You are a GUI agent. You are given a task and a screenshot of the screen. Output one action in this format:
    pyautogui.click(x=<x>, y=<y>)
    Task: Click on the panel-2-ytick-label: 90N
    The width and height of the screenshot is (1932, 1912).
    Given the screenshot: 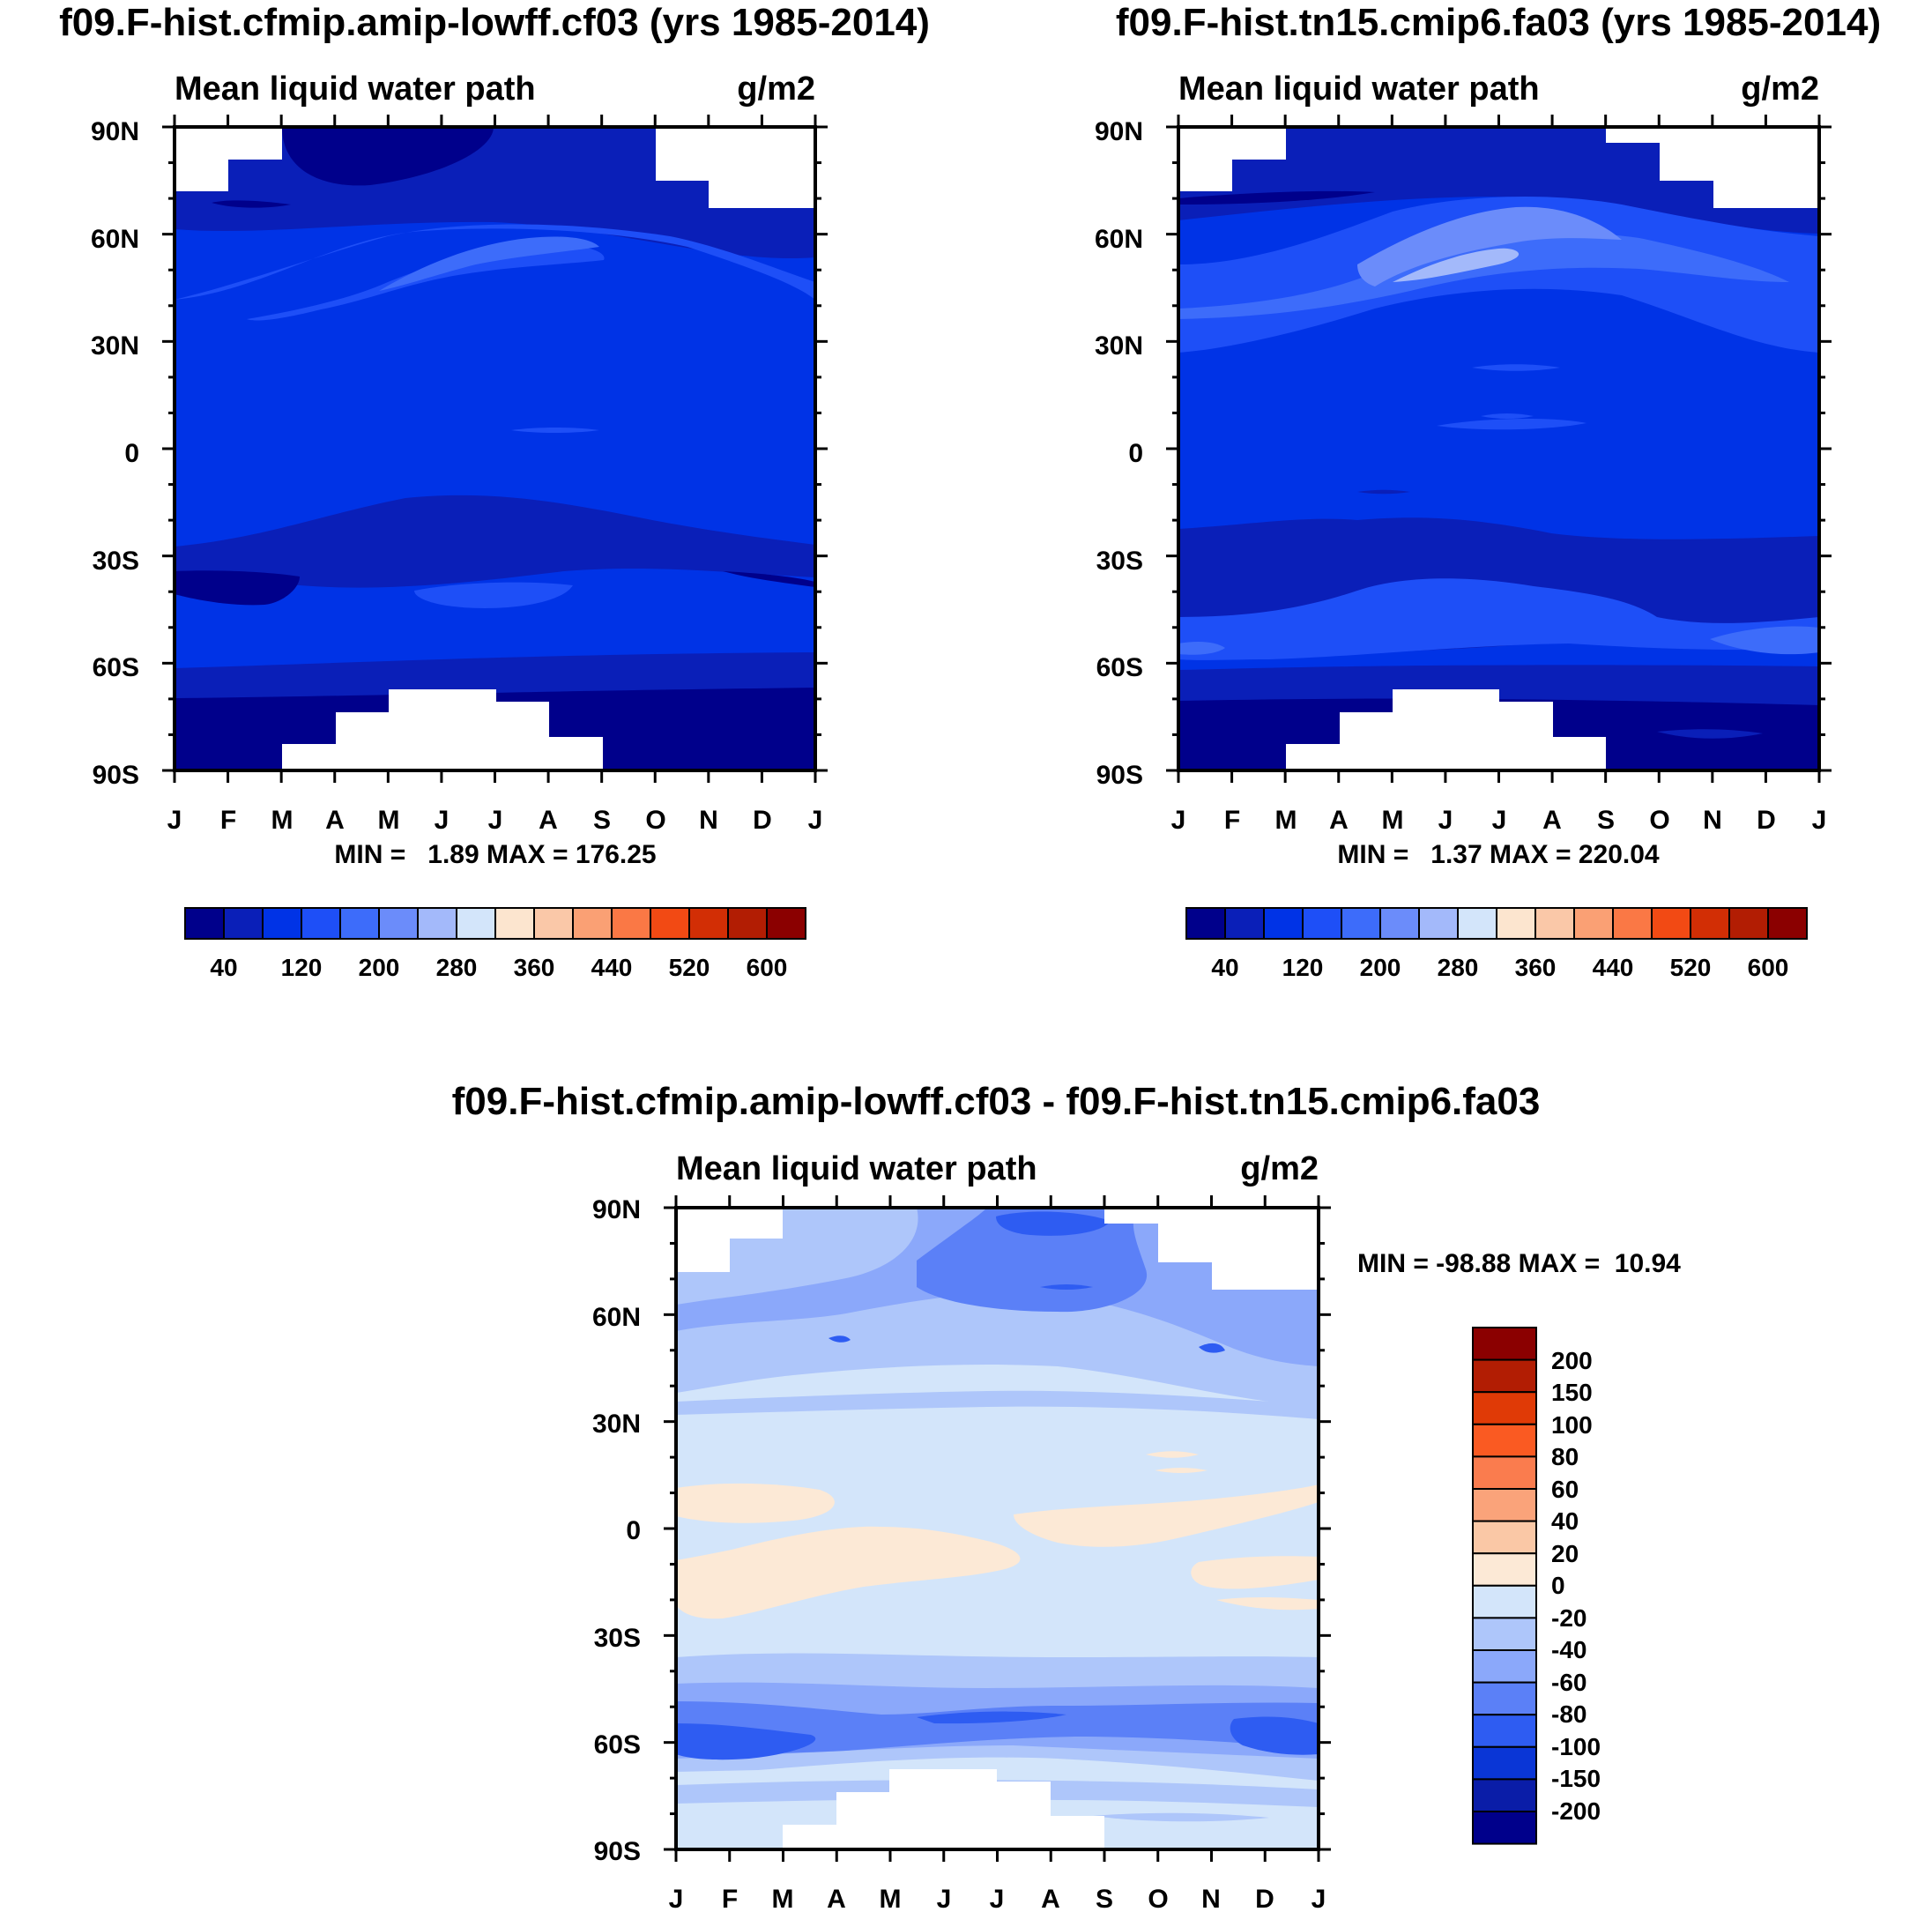 What is the action you would take?
    pyautogui.click(x=616, y=1209)
    